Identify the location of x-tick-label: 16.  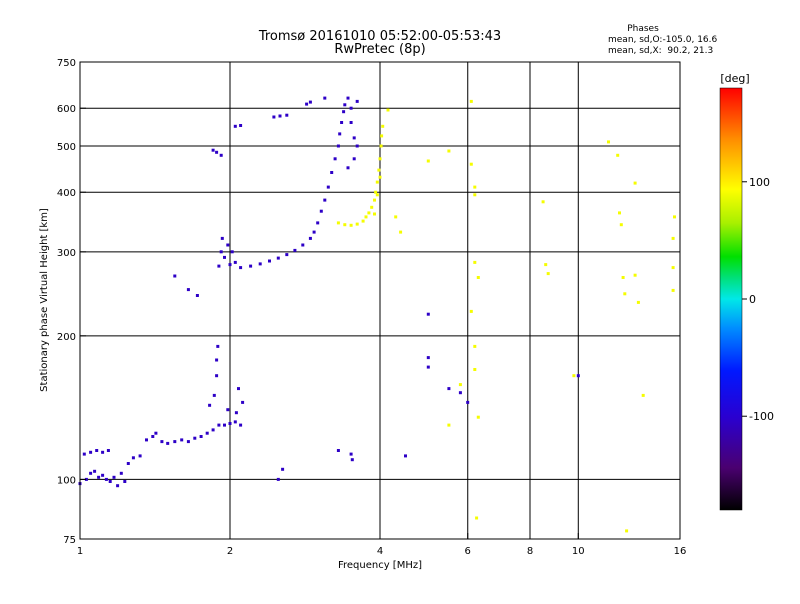
(680, 551).